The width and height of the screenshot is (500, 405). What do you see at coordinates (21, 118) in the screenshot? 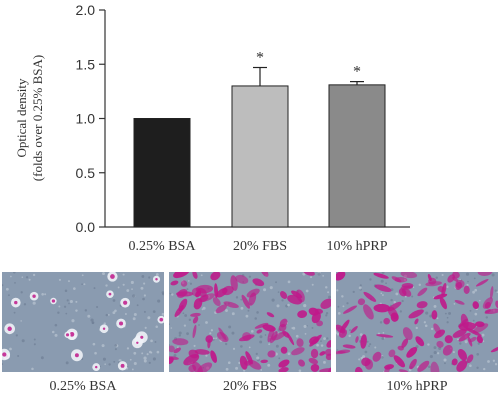
I see `y-axis-title-line1: Optical density` at bounding box center [21, 118].